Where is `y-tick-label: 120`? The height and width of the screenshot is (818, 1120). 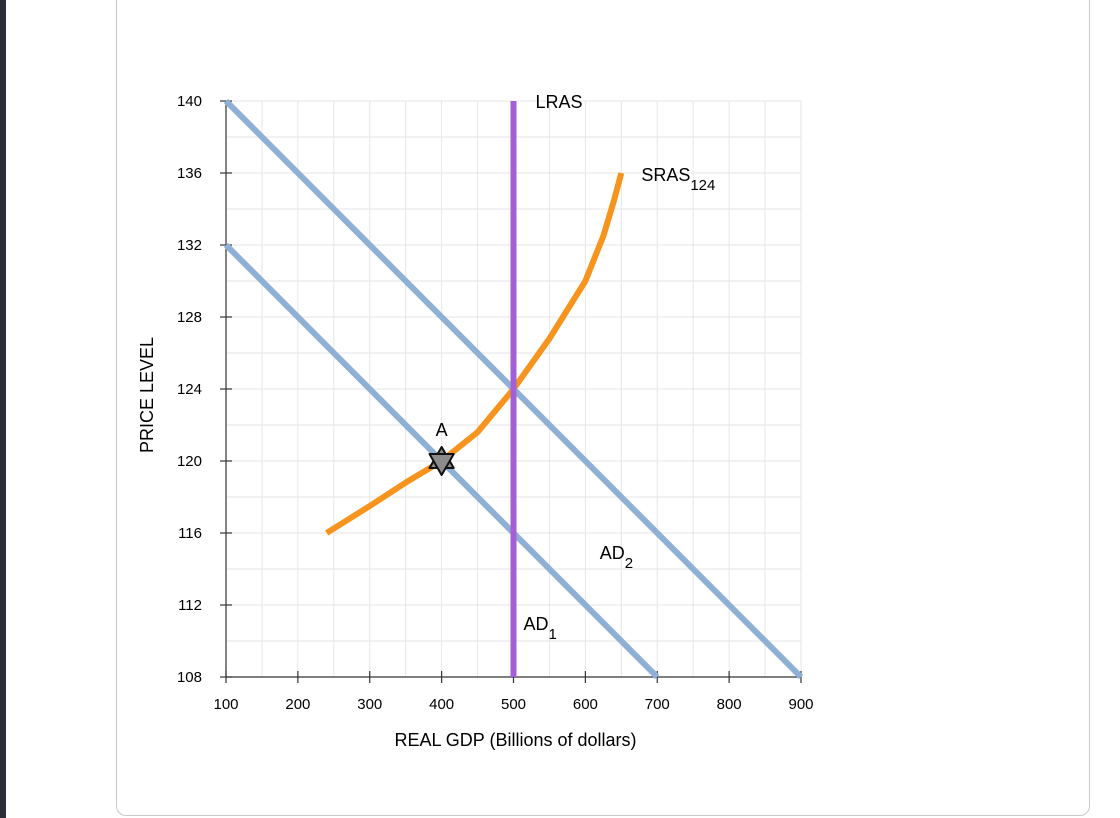
y-tick-label: 120 is located at coordinates (189, 461).